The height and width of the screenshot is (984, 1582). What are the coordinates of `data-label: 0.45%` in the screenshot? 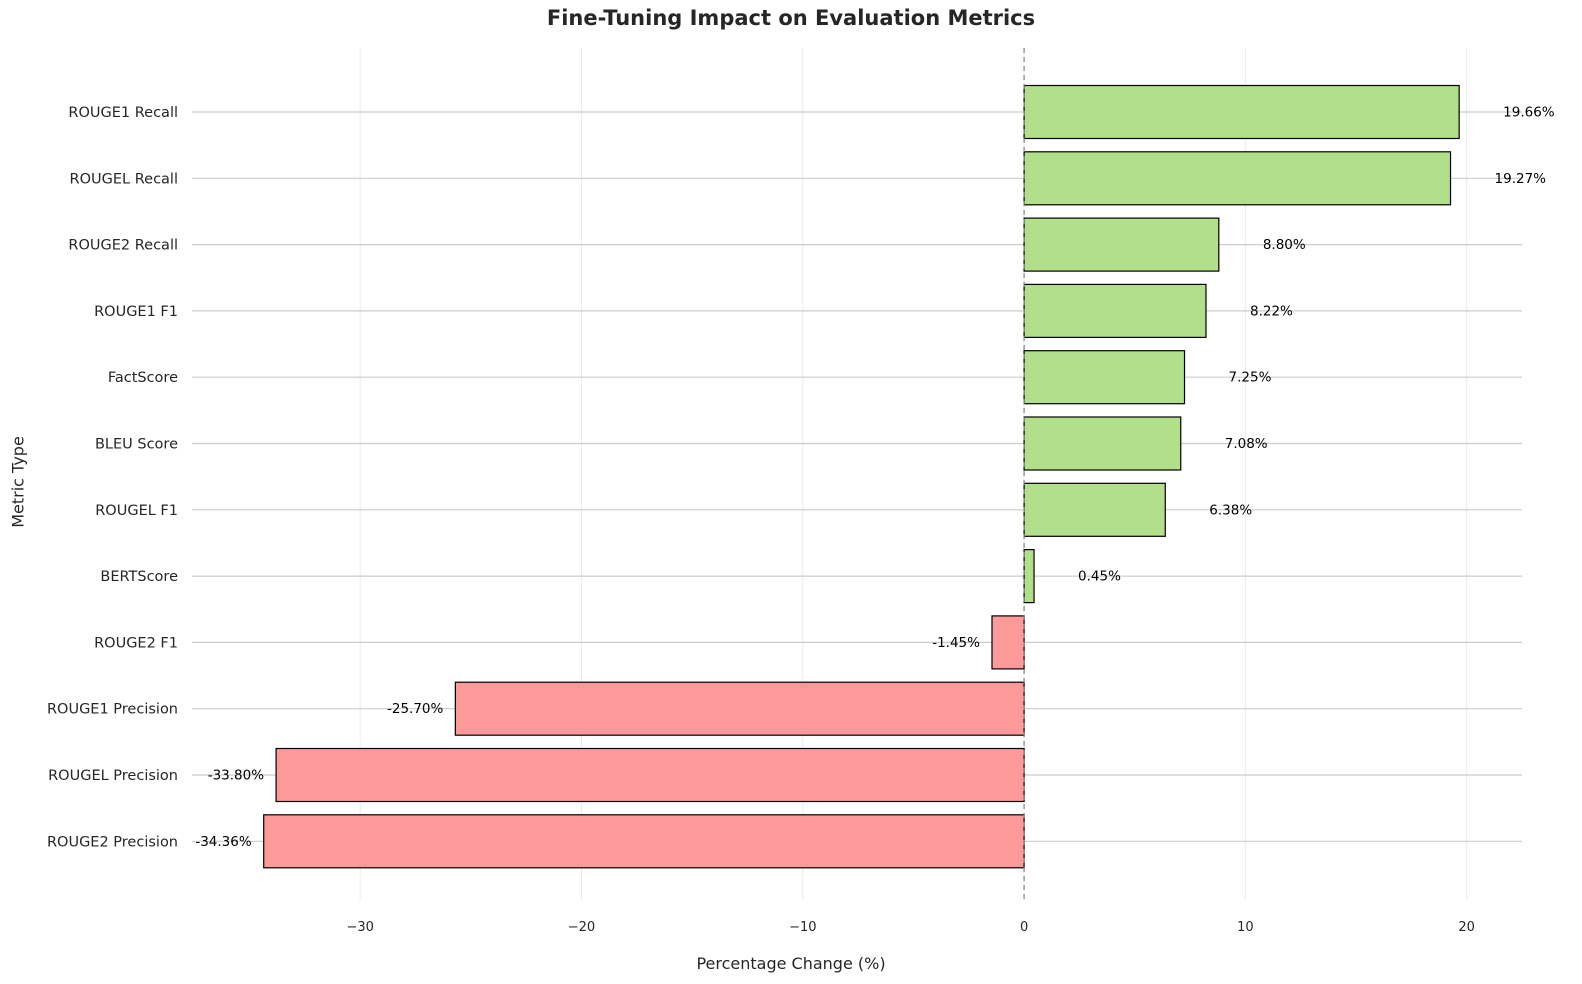 It's located at (1099, 577).